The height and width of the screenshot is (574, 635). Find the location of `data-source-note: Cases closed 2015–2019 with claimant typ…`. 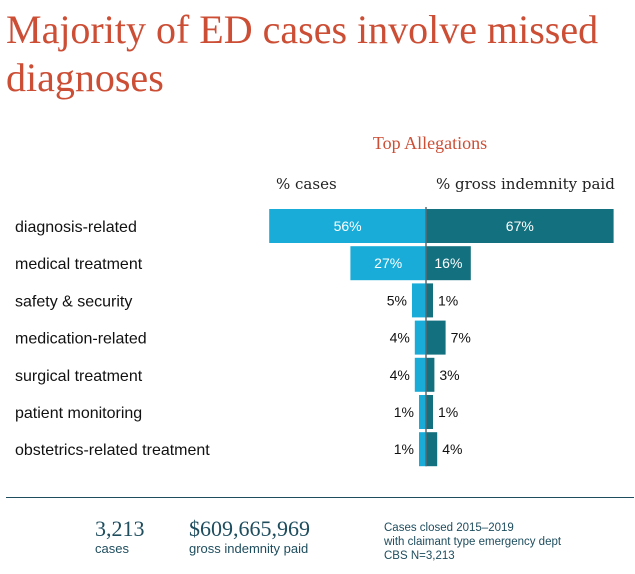

data-source-note: Cases closed 2015–2019 with claimant typ… is located at coordinates (472, 542).